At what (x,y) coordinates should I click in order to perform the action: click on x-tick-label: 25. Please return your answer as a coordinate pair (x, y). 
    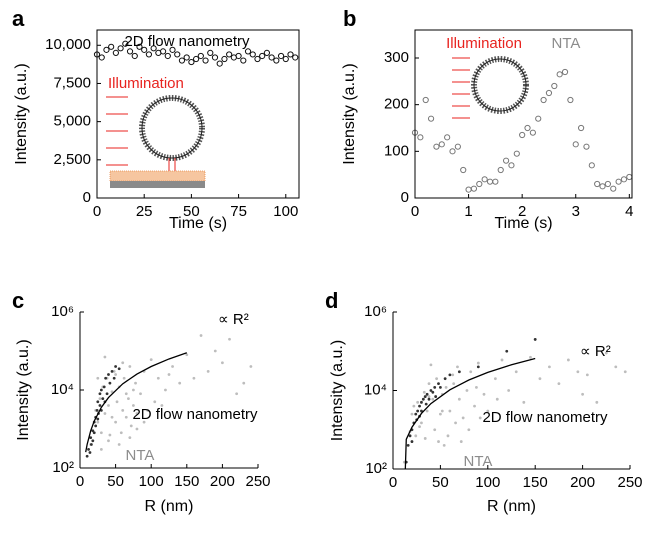
    Looking at the image, I should click on (144, 211).